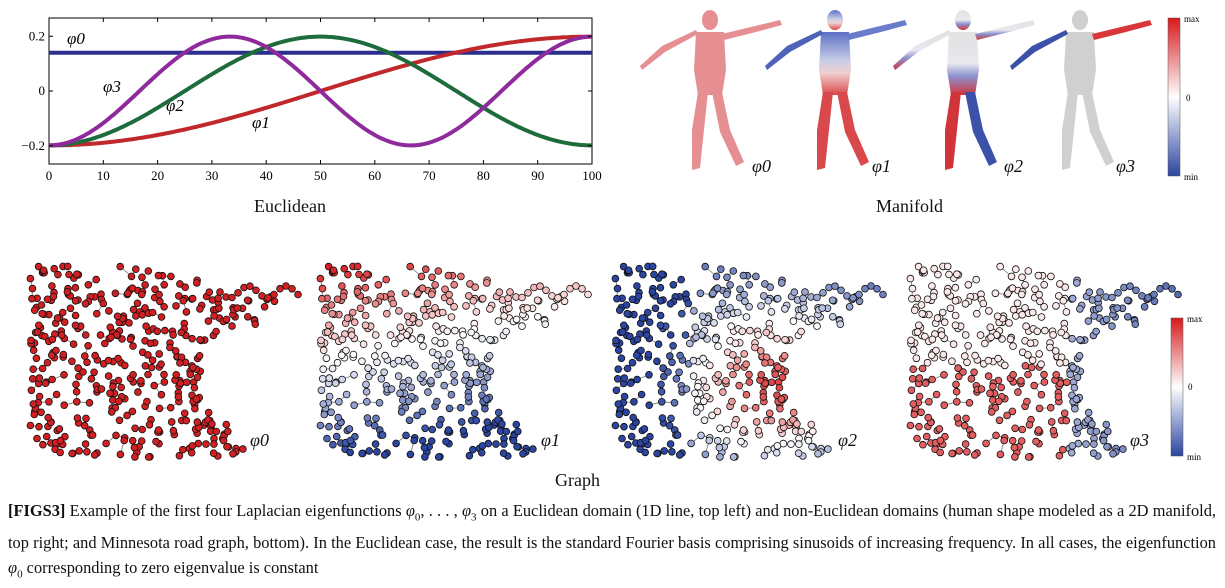 This screenshot has height=588, width=1225. Describe the element at coordinates (76, 38) in the screenshot. I see `series-label: φ0` at that location.